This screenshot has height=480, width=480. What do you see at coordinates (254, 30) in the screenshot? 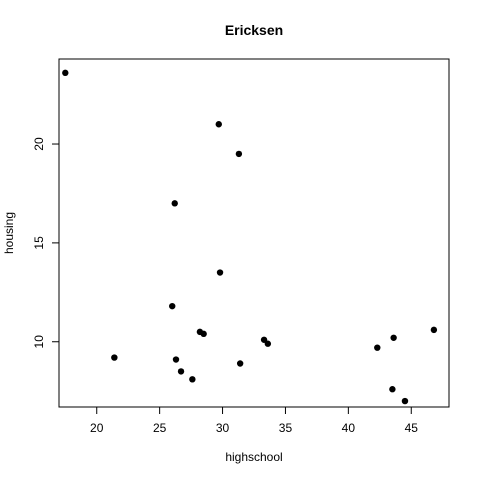
I see `chart-title: Ericksen` at bounding box center [254, 30].